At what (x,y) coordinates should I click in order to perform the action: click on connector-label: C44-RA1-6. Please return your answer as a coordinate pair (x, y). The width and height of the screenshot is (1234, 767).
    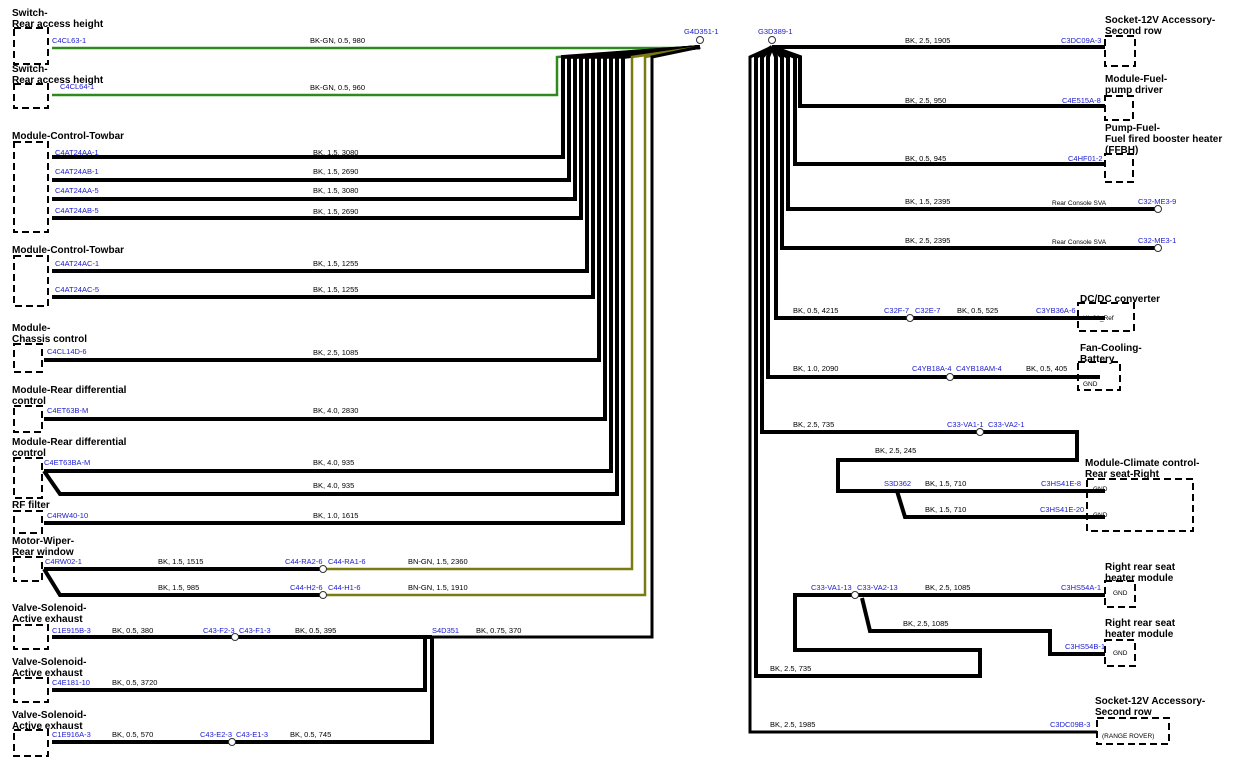
    Looking at the image, I should click on (347, 561).